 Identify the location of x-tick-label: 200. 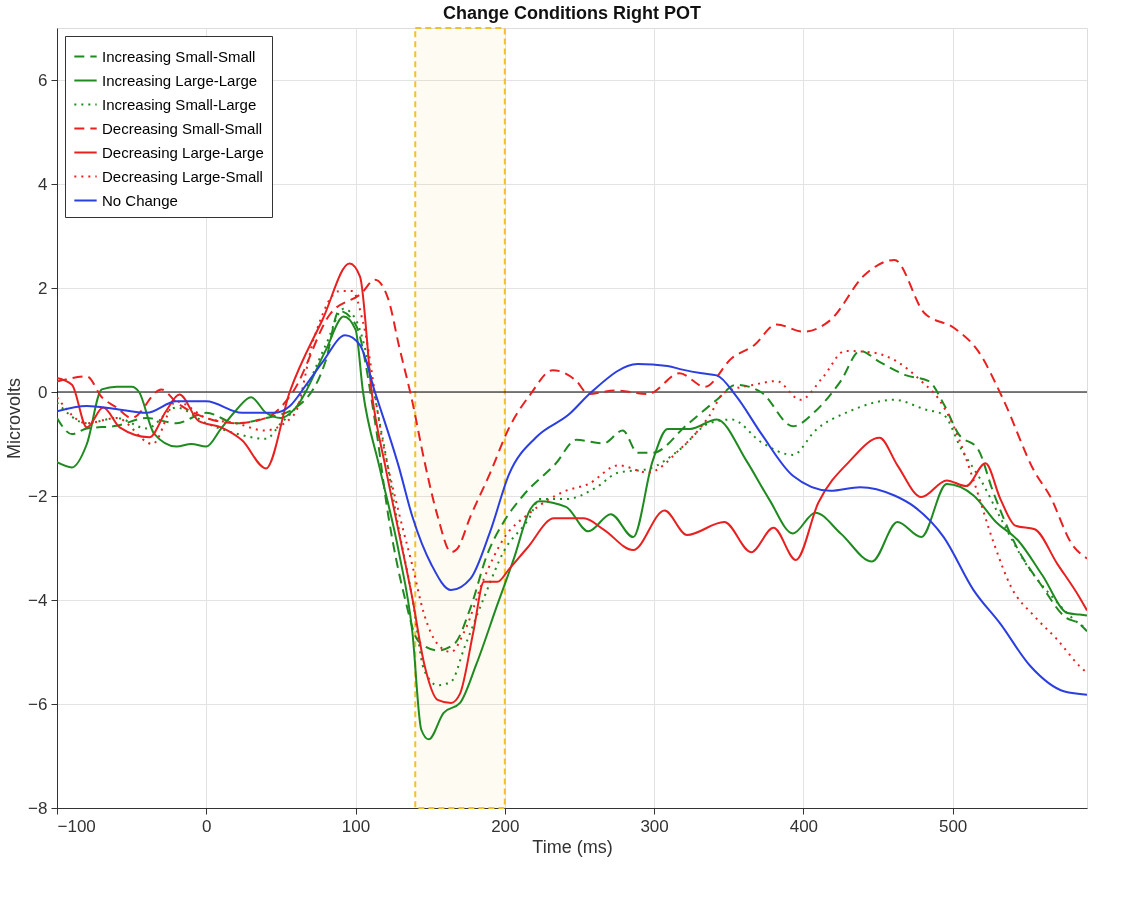
(505, 826).